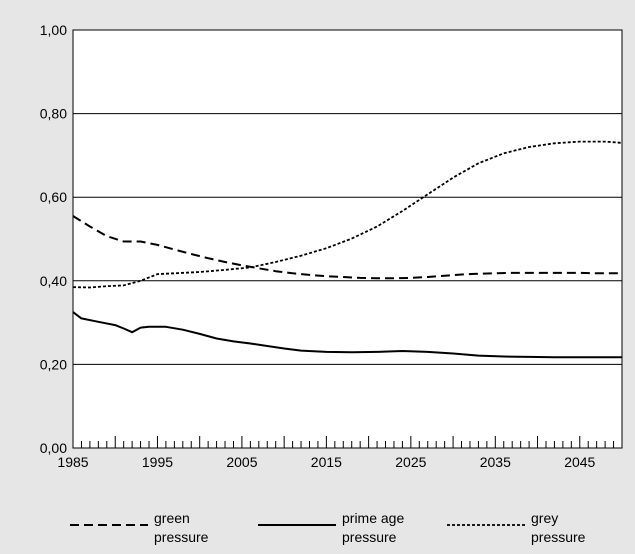 The image size is (635, 554). I want to click on y-tick-labels: 0,00 0,20 0,40 0,60 0,80 1,00, so click(53, 239).